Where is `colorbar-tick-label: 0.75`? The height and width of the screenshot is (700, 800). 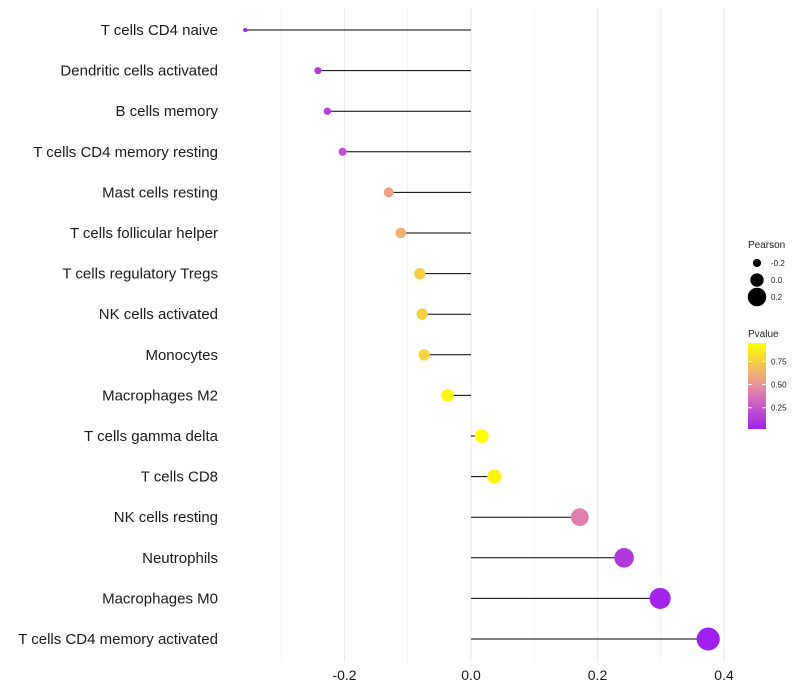 colorbar-tick-label: 0.75 is located at coordinates (779, 361).